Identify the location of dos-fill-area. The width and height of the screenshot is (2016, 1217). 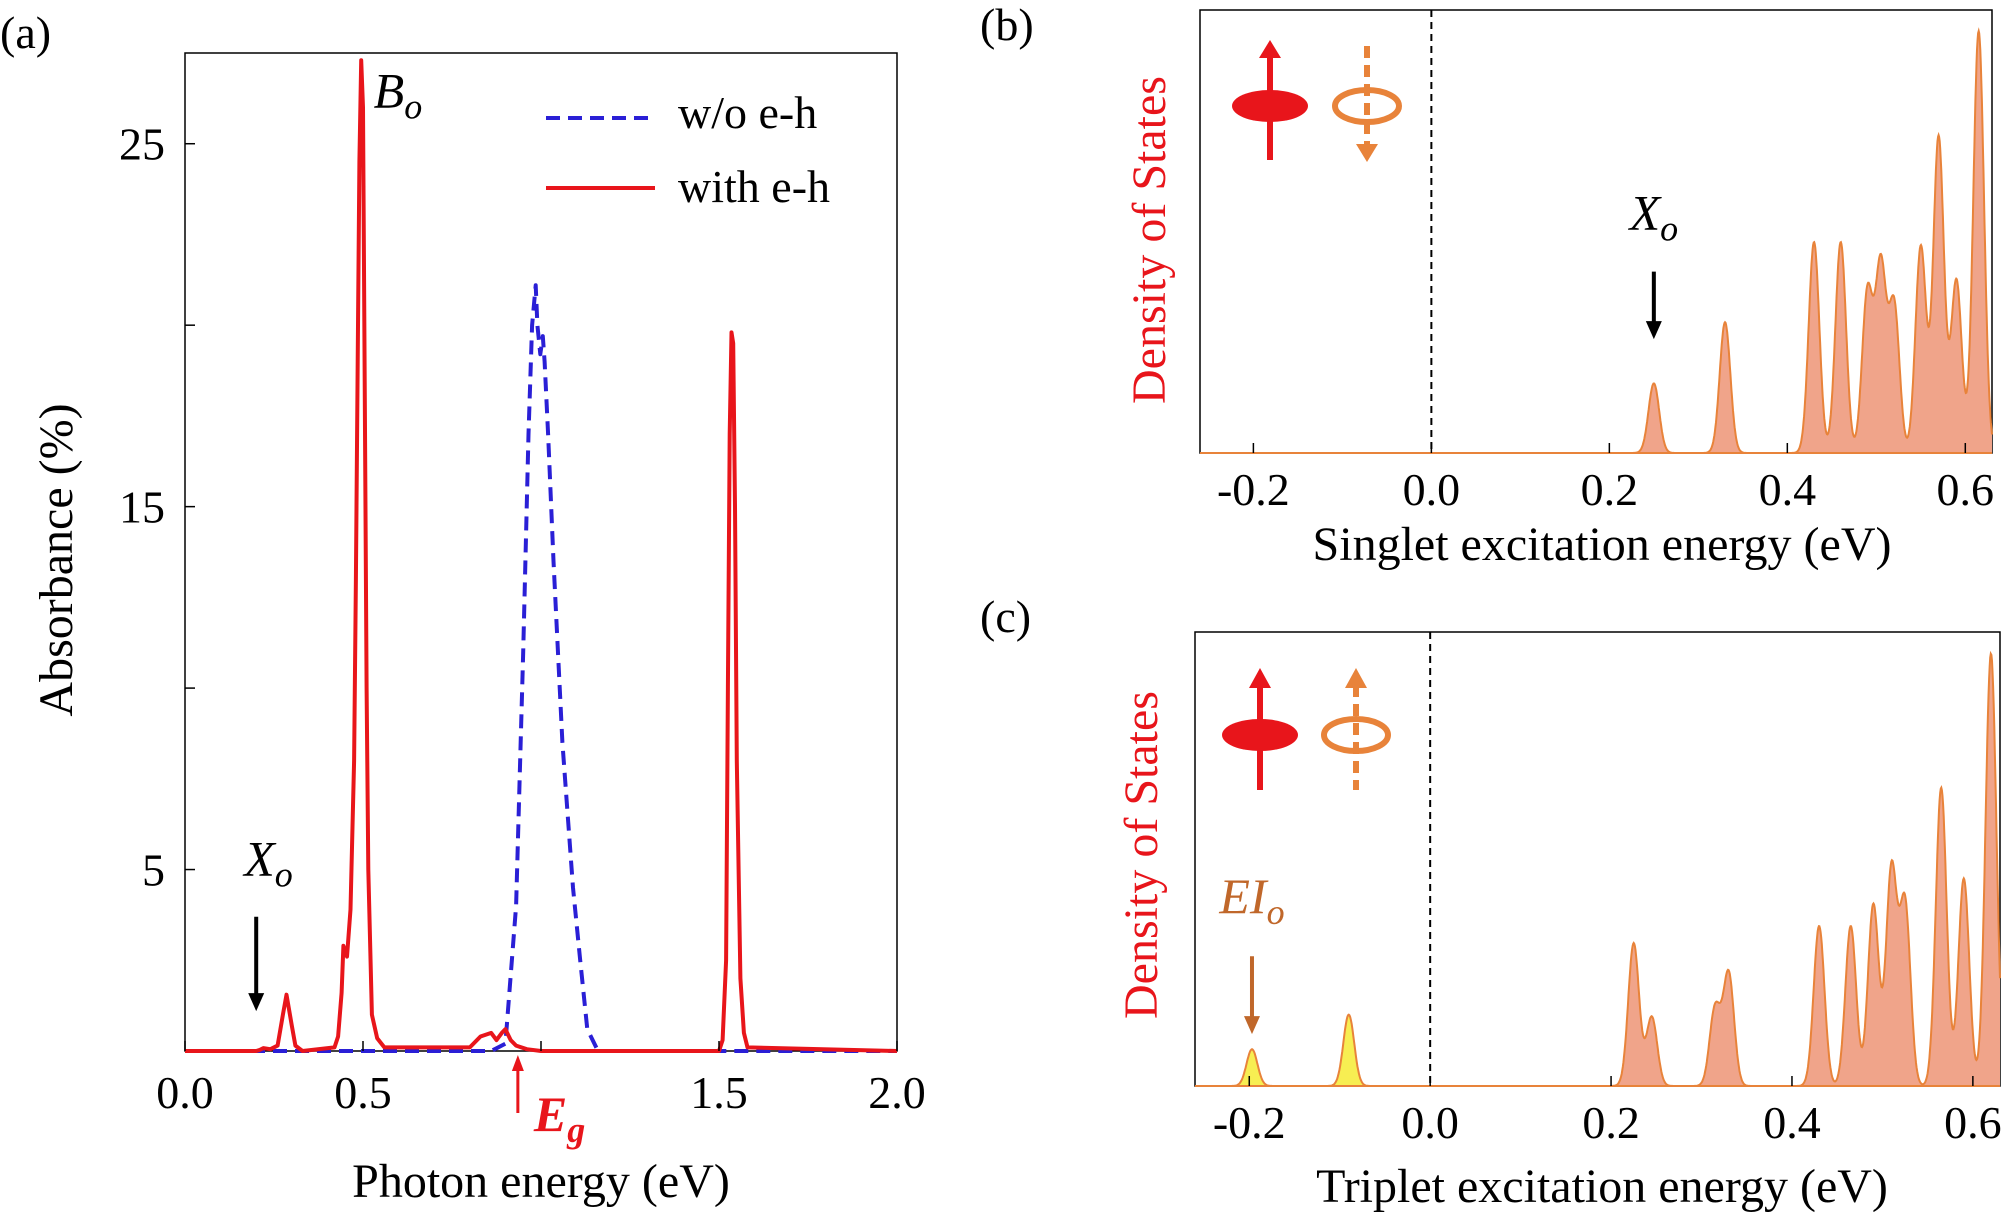
(1798, 869).